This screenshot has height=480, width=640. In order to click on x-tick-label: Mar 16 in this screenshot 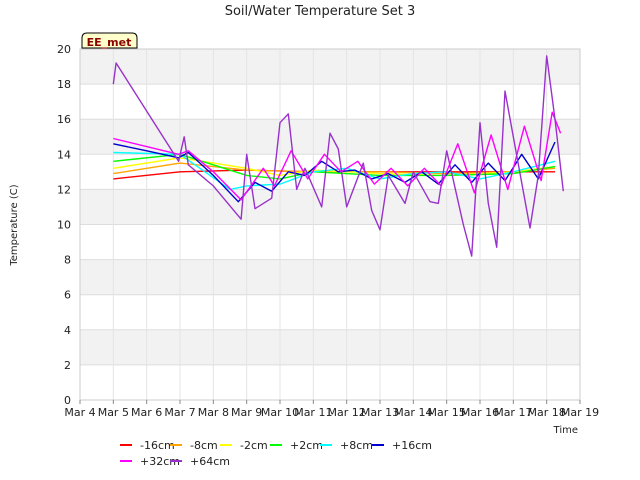, I will do `click(480, 412)`.